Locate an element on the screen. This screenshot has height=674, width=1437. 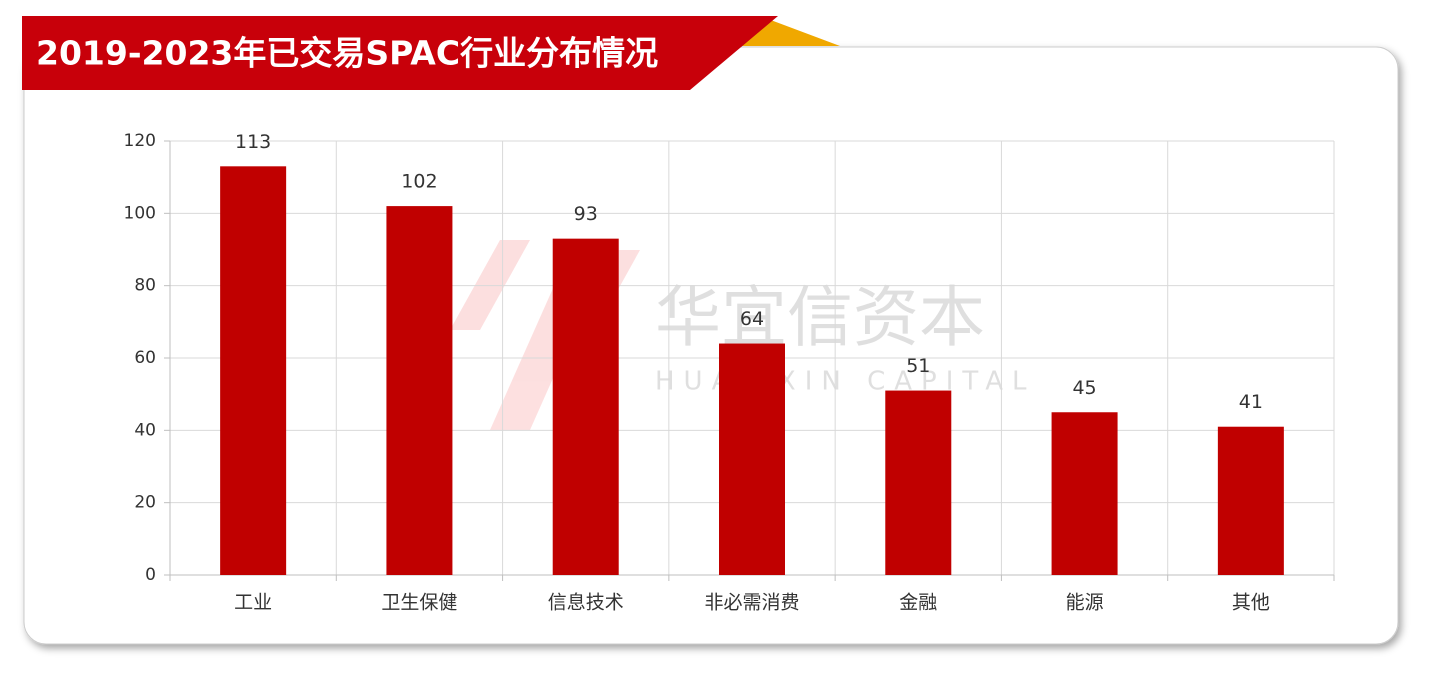
y-tick-label: 0 is located at coordinates (150, 575).